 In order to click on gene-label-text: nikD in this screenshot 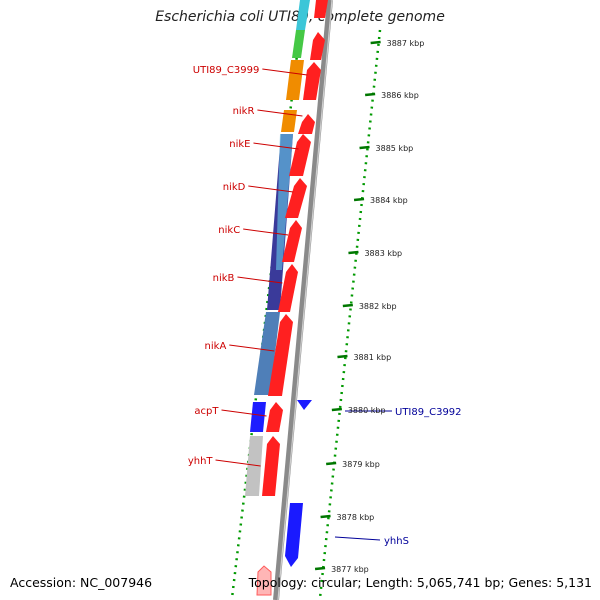, I will do `click(234, 187)`.